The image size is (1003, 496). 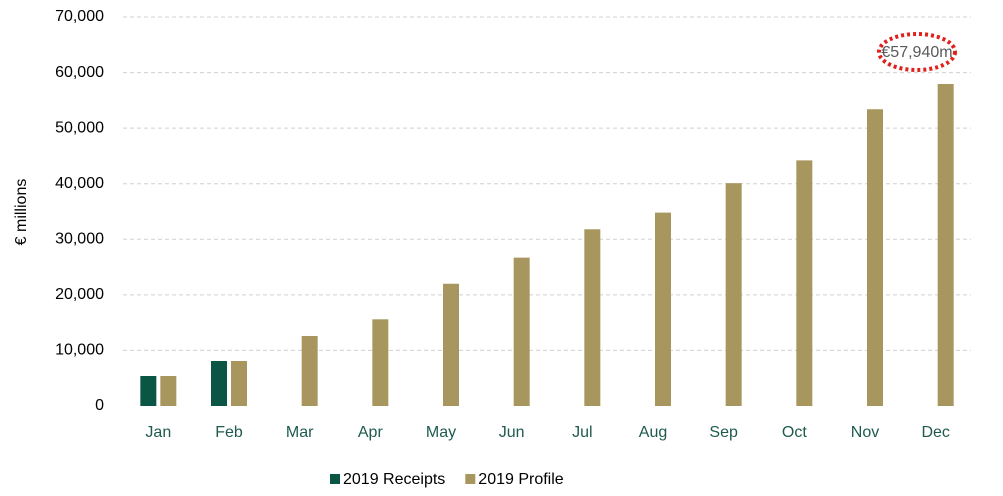 What do you see at coordinates (79, 72) in the screenshot?
I see `y-tick-label: 60,000` at bounding box center [79, 72].